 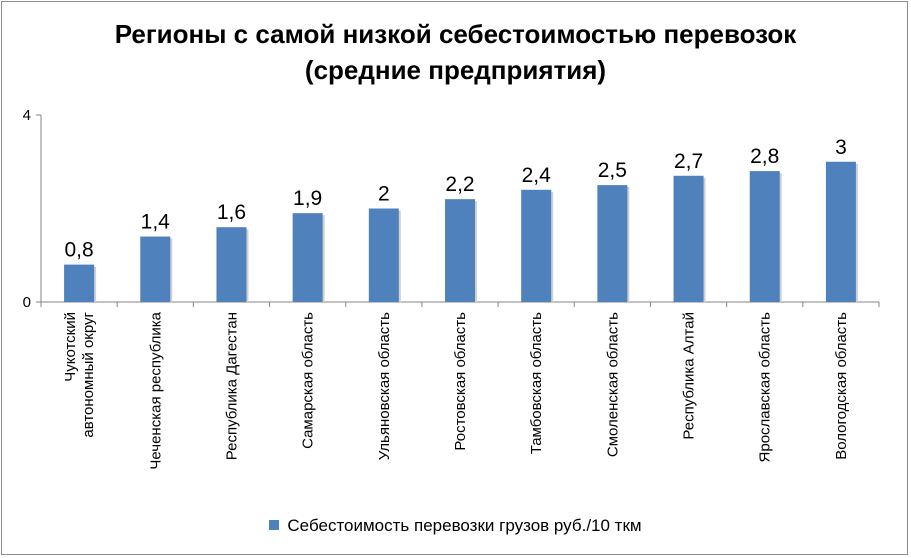 I want to click on data-label: 2,7, so click(x=688, y=161).